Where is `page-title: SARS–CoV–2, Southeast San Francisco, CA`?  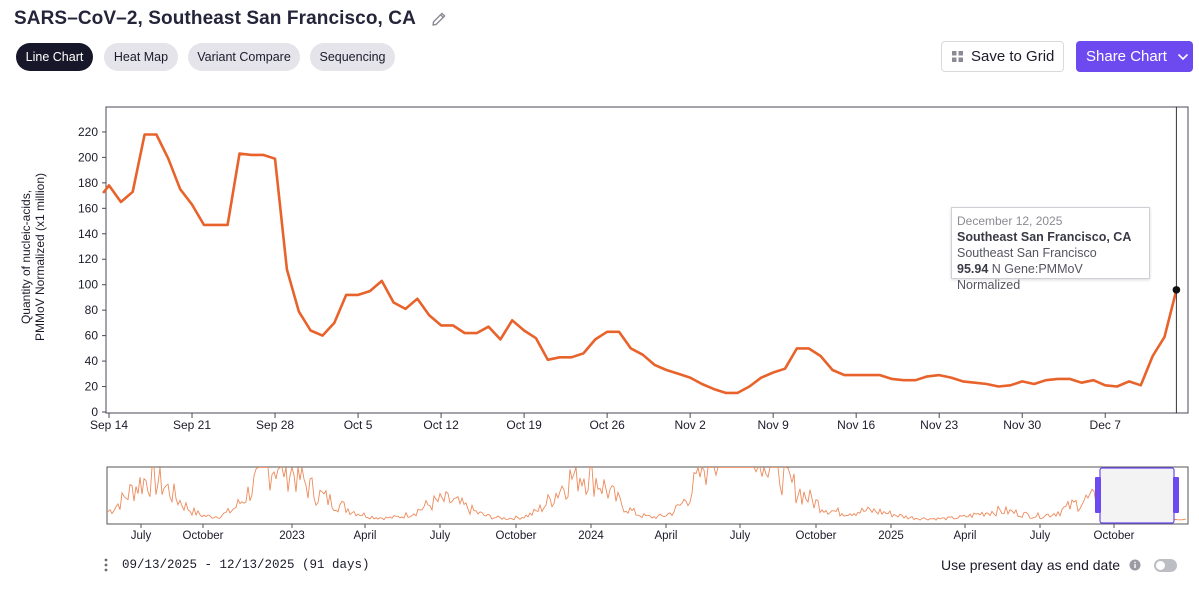
page-title: SARS–CoV–2, Southeast San Francisco, CA is located at coordinates (215, 18).